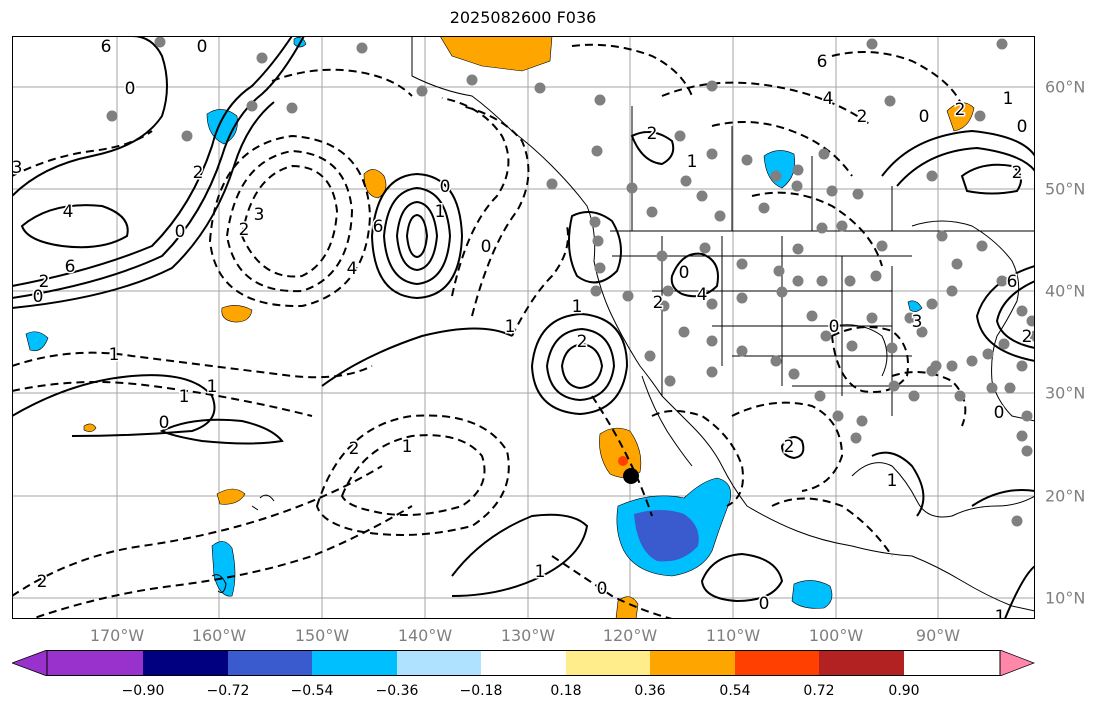 This screenshot has height=712, width=1105. What do you see at coordinates (228, 691) in the screenshot?
I see `colorbar-label: −0.72` at bounding box center [228, 691].